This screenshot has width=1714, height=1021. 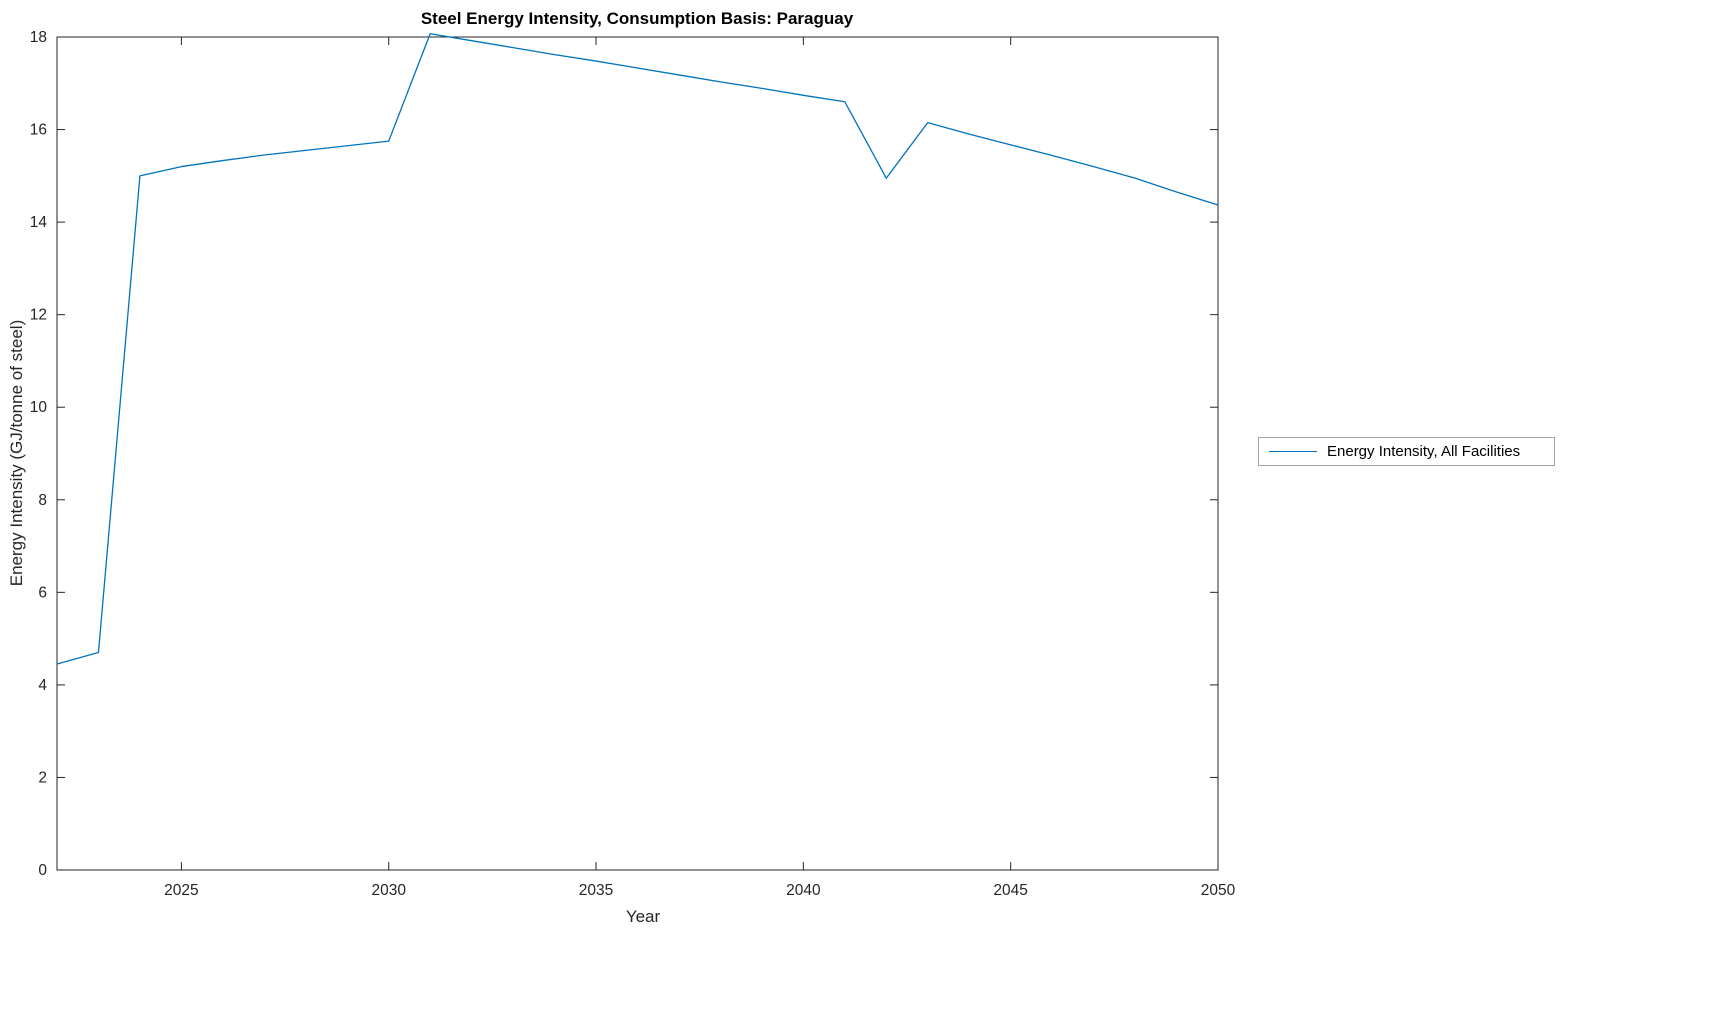 I want to click on x-tick-label: 2025, so click(x=181, y=890).